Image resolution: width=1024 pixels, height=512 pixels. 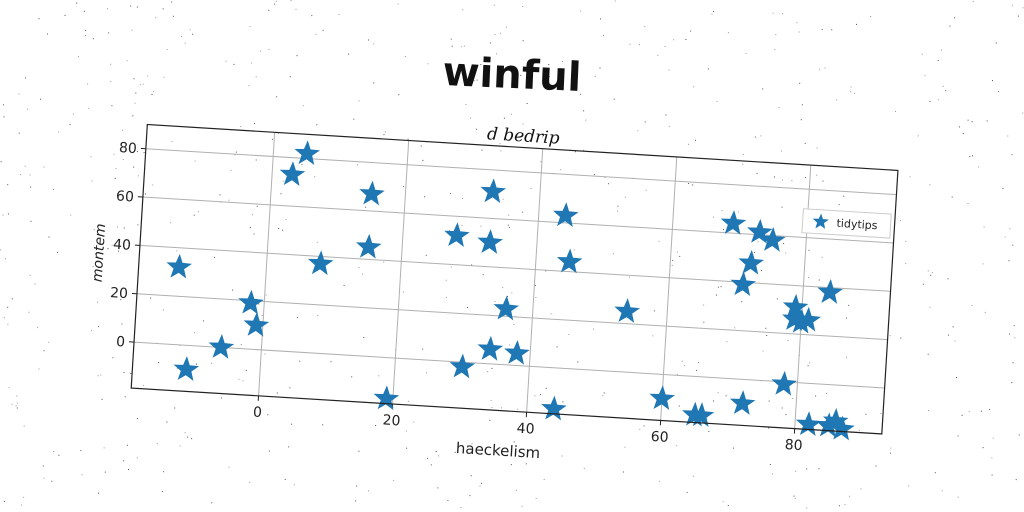 I want to click on x-tick-label: 20, so click(x=391, y=420).